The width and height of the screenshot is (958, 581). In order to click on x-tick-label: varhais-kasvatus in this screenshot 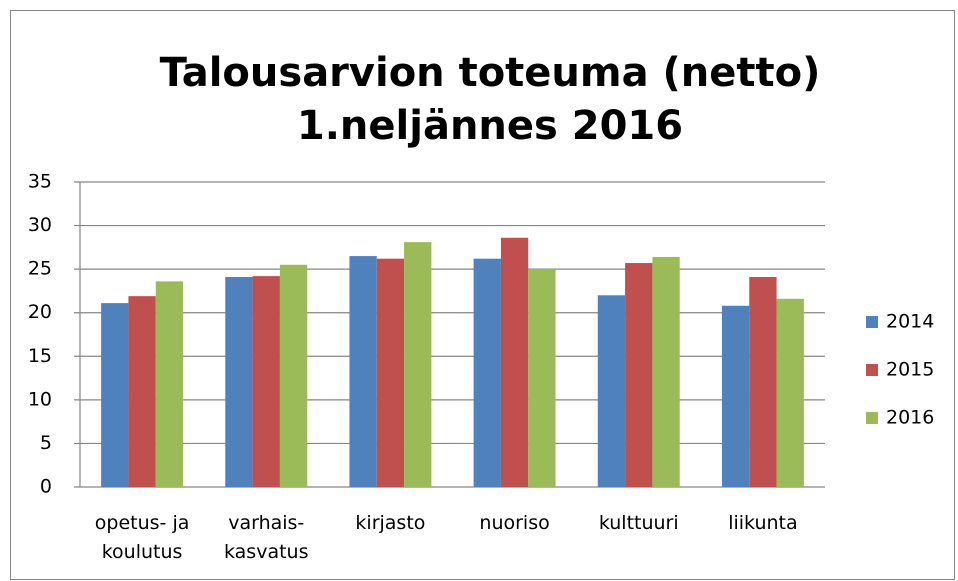, I will do `click(266, 537)`.